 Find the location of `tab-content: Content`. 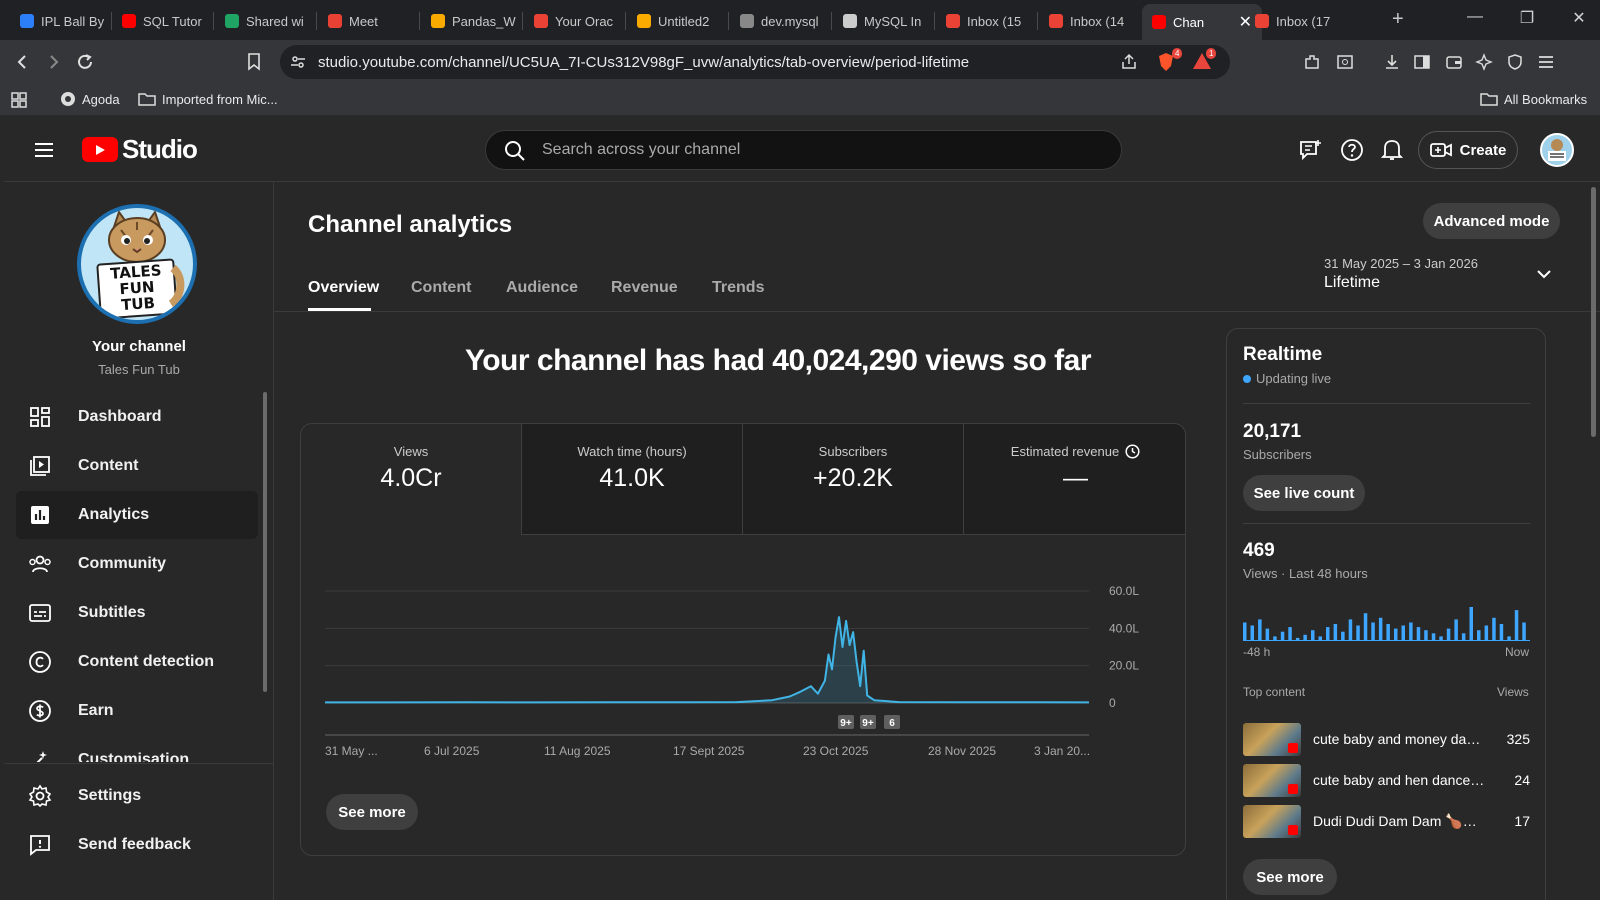

tab-content: Content is located at coordinates (441, 287).